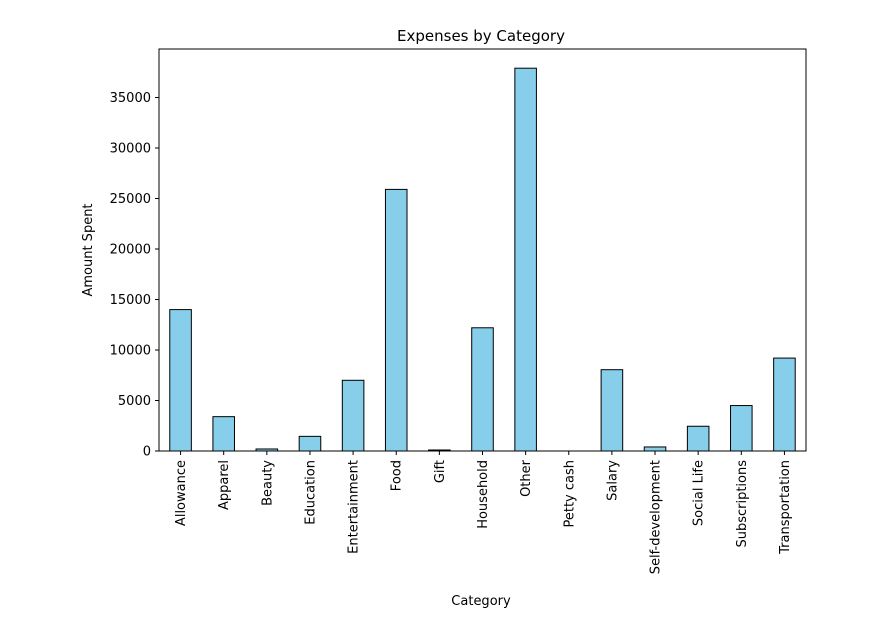 The image size is (892, 624). Describe the element at coordinates (134, 401) in the screenshot. I see `y-tick-label: 5000` at that location.